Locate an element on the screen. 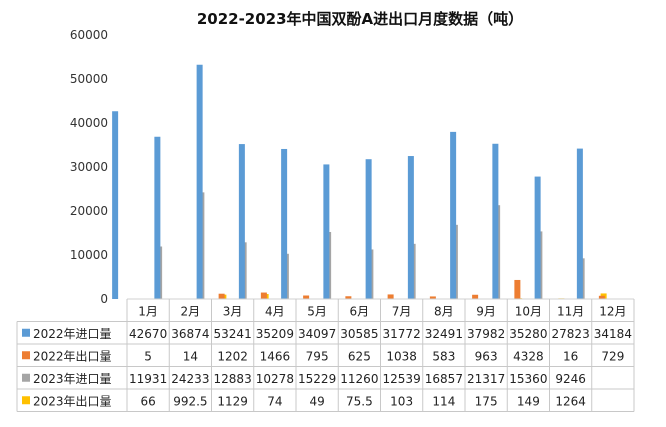  x-tick-label: 9月 is located at coordinates (486, 311).